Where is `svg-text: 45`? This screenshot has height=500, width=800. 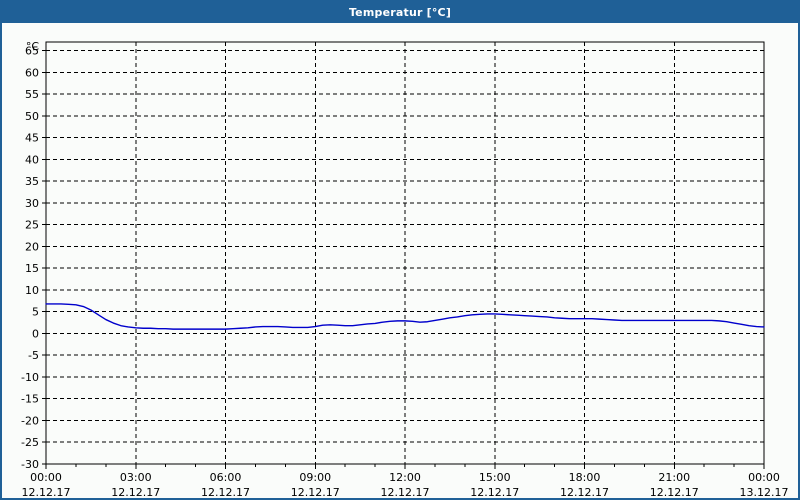 svg-text: 45 is located at coordinates (32, 138).